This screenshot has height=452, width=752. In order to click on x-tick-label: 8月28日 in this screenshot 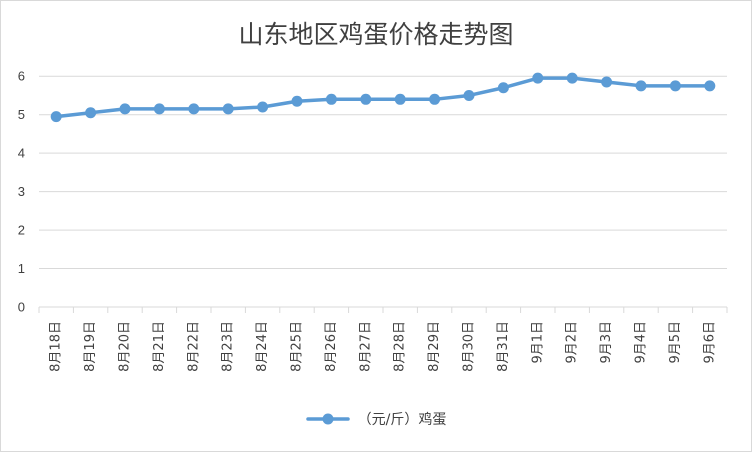, I will do `click(400, 346)`.